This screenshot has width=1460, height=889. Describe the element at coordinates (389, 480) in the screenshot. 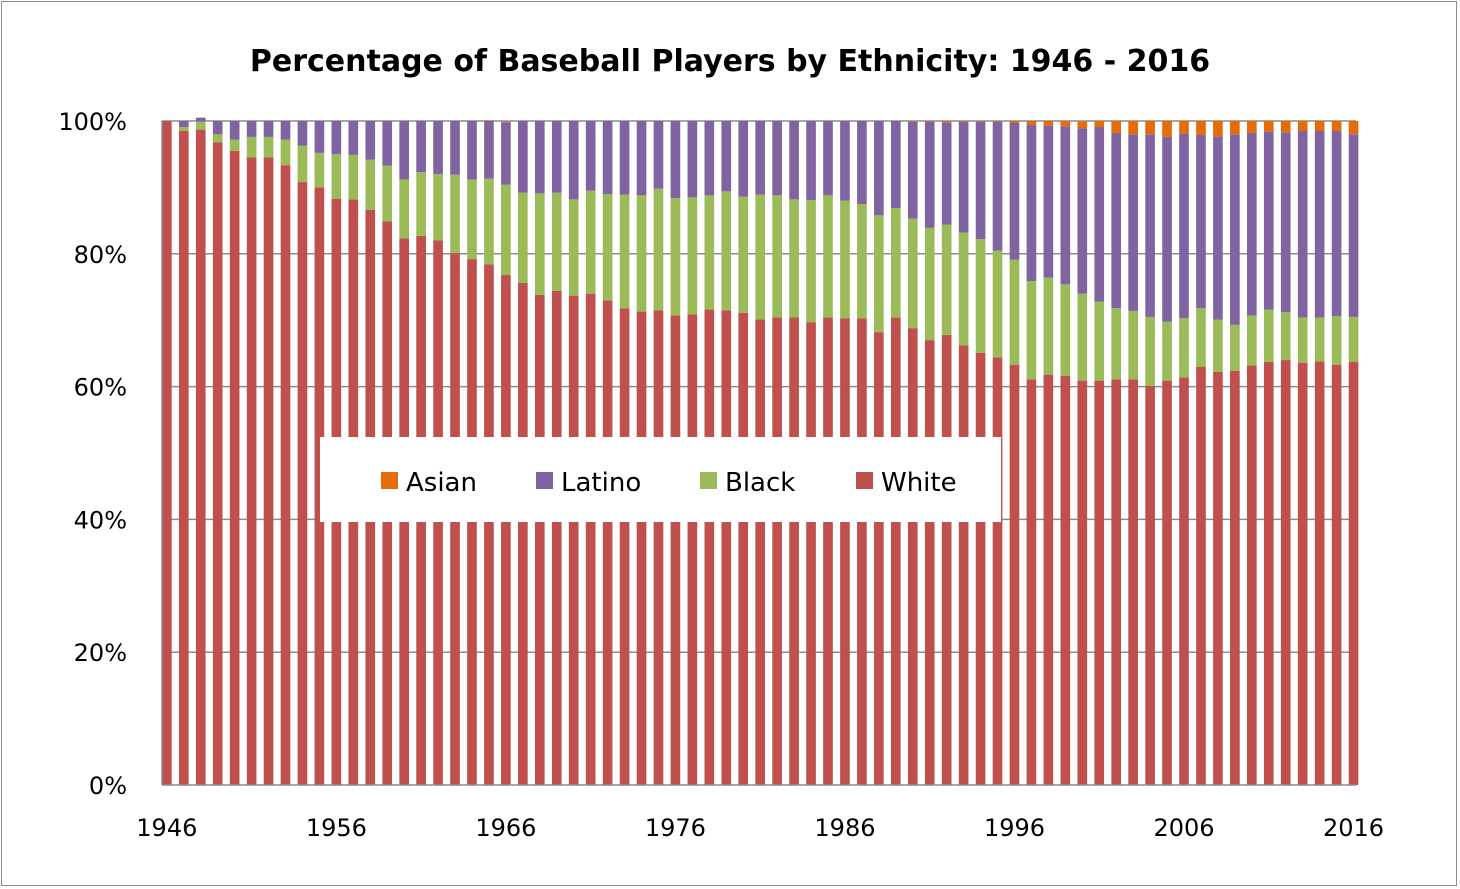

I see `legend-swatch-asian` at that location.